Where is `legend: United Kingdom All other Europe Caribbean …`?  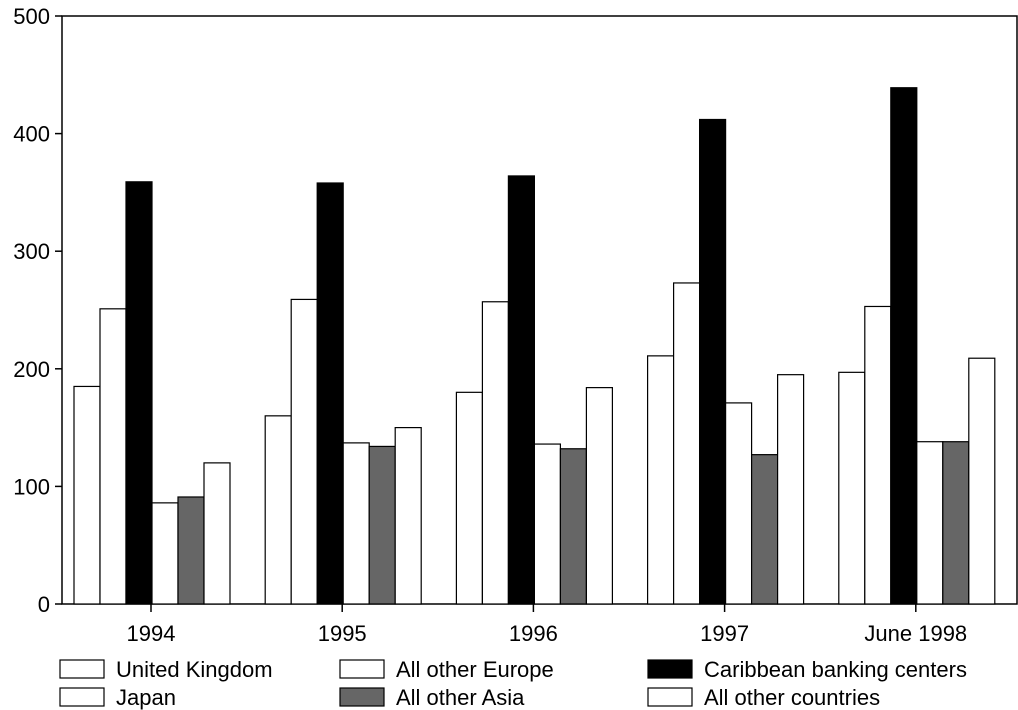 legend: United Kingdom All other Europe Caribbean … is located at coordinates (513, 683).